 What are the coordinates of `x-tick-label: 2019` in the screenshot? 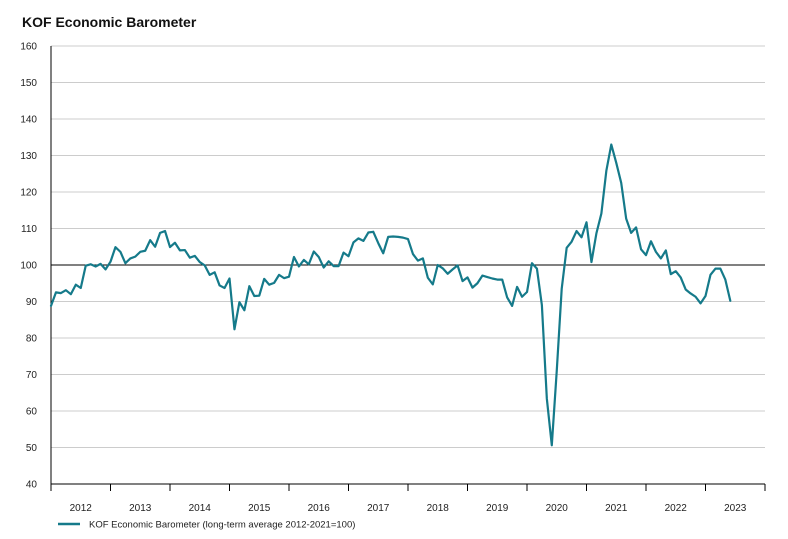 It's located at (497, 508).